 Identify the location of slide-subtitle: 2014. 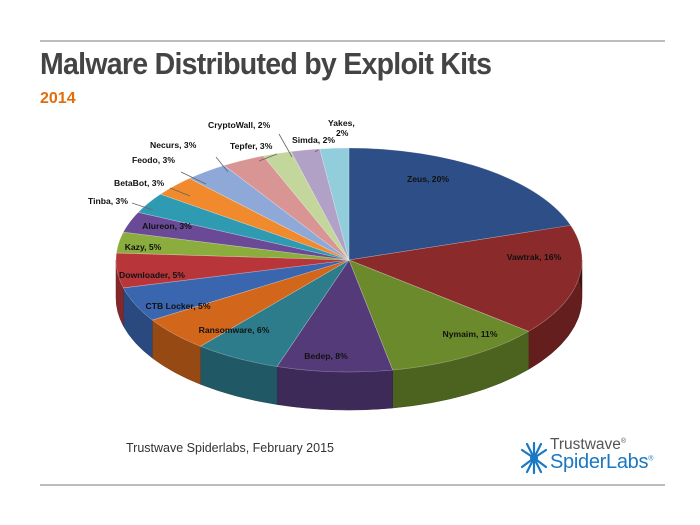
(58, 98).